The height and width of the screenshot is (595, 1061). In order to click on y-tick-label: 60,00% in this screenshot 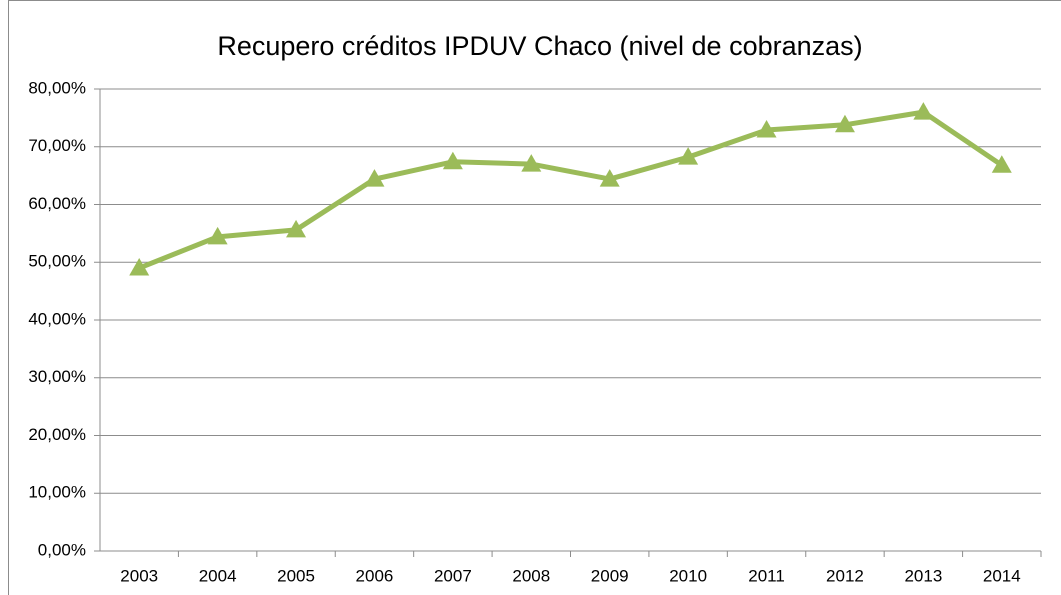, I will do `click(57, 203)`.